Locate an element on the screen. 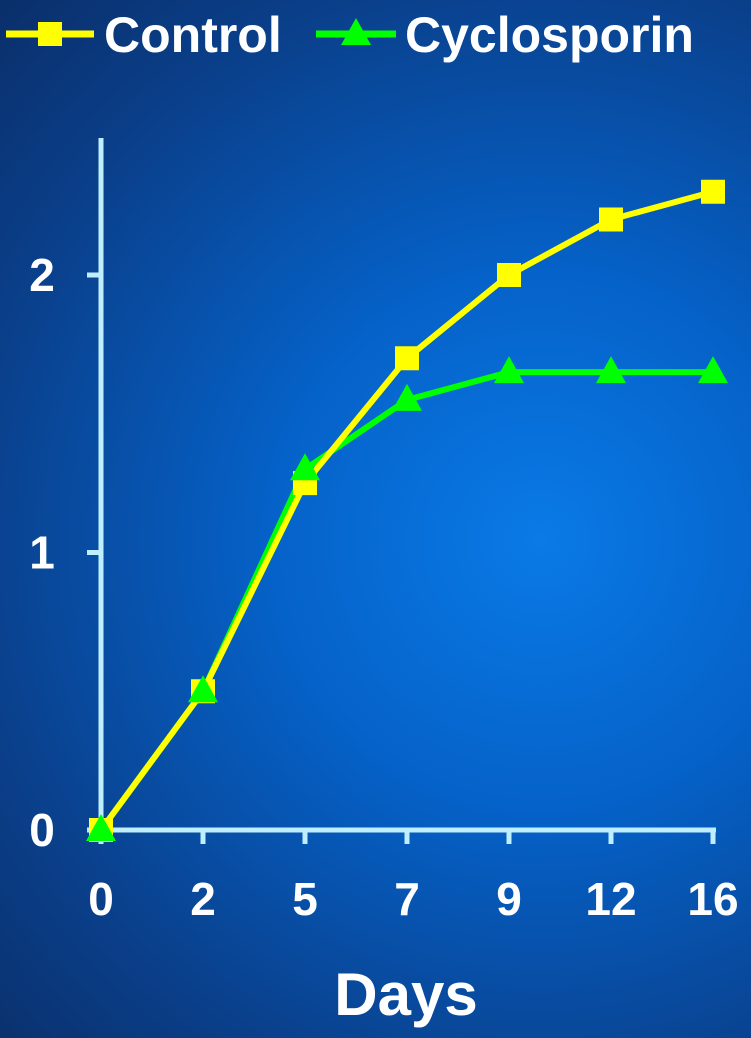  y-tick-label: 1 is located at coordinates (42, 553).